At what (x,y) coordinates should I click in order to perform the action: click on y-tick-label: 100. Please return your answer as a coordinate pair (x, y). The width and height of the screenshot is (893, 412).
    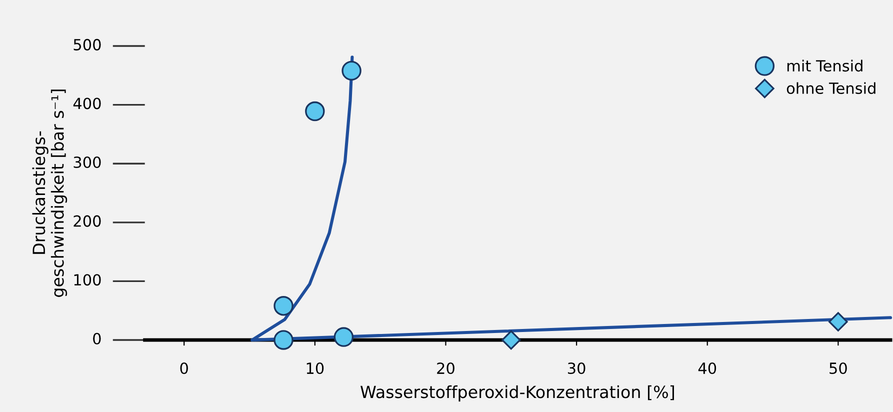
    Looking at the image, I should click on (87, 280).